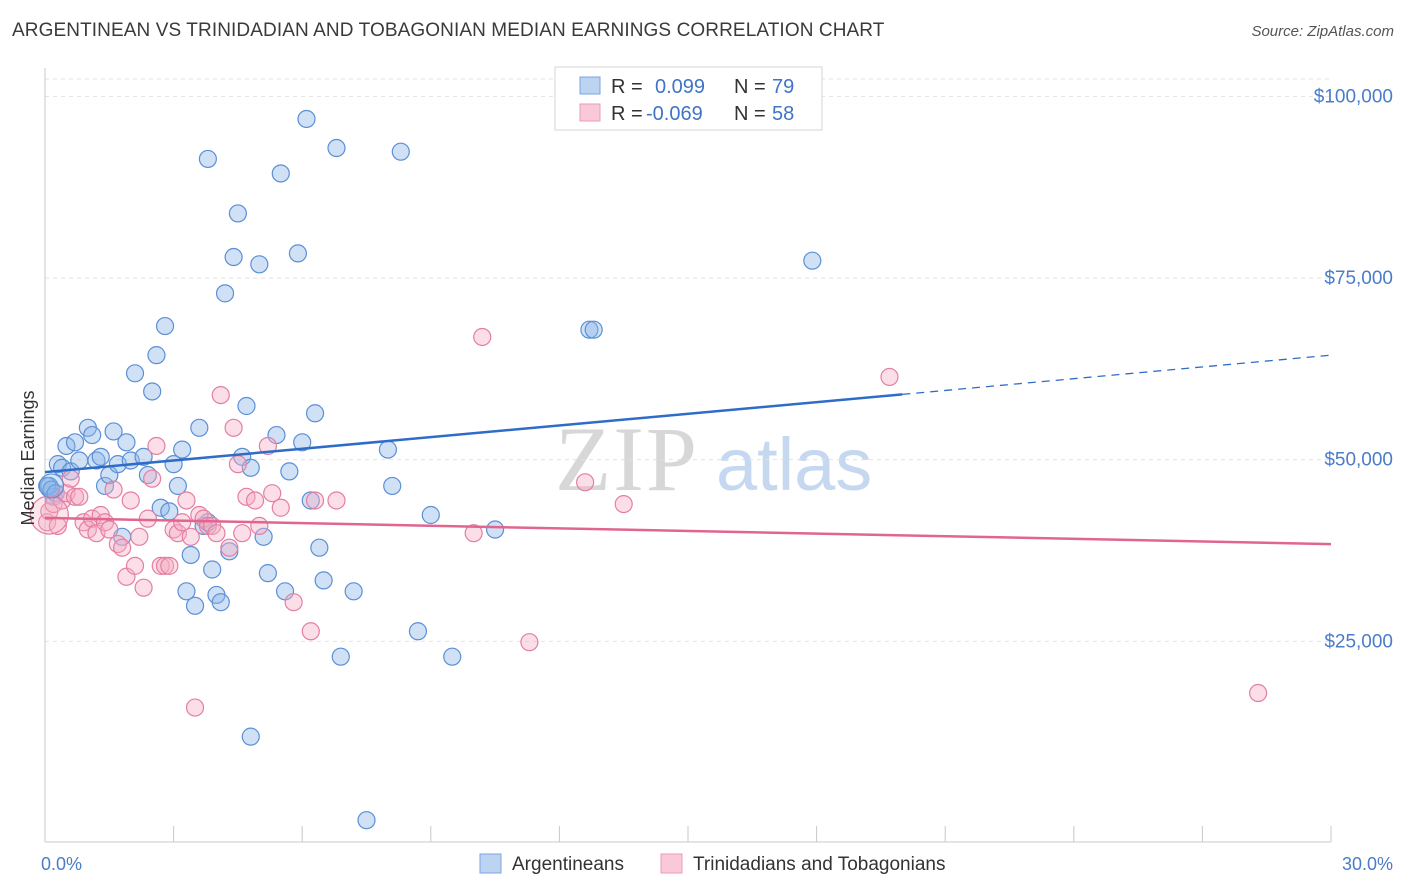 This screenshot has height=892, width=1406. Describe the element at coordinates (671, 863) in the screenshot. I see `bottom-legend-swatch-trinidadians` at that location.